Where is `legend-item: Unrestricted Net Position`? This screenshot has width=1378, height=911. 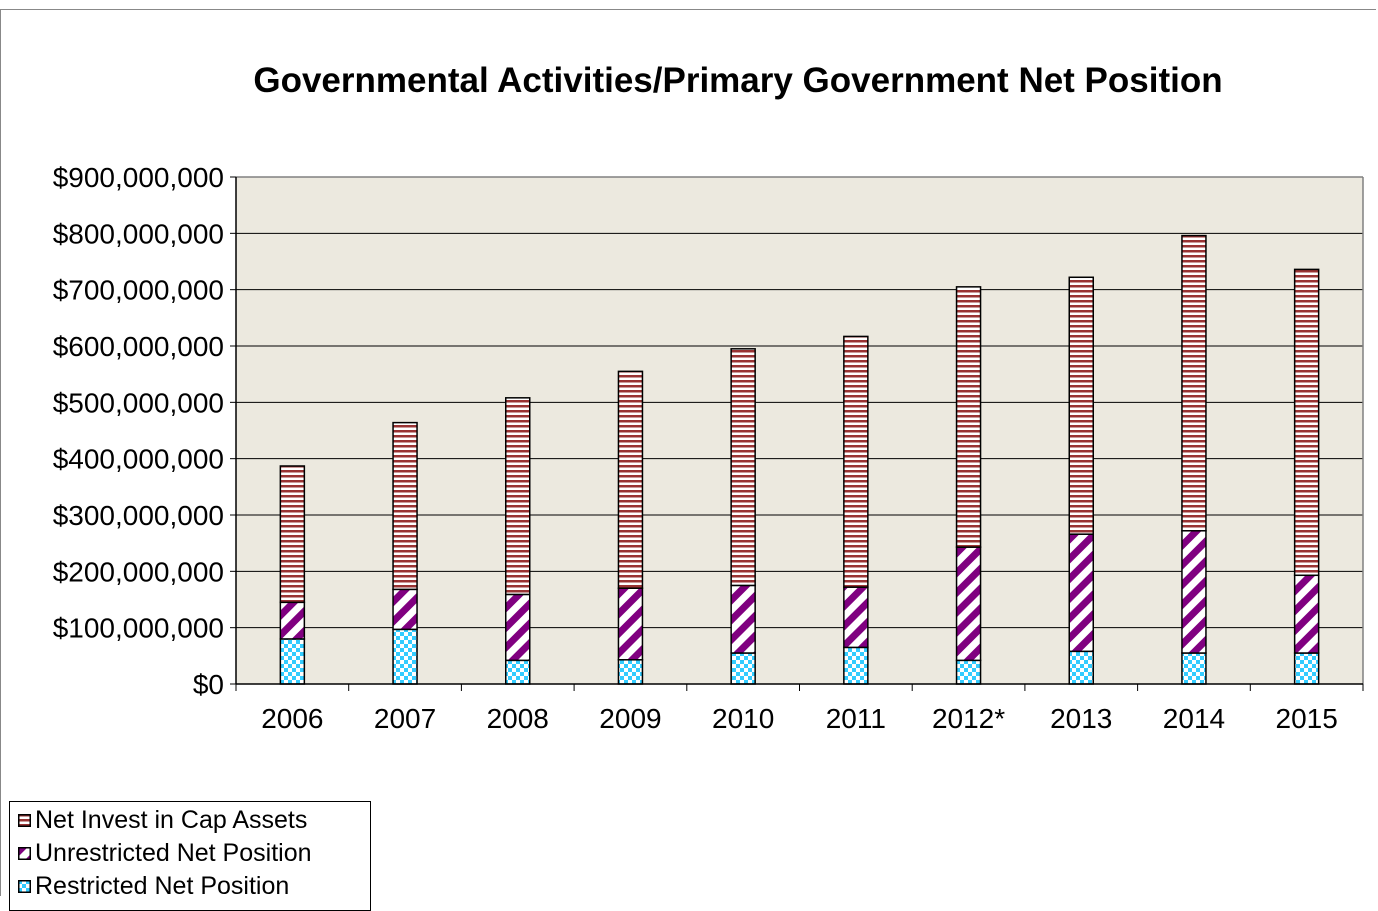 legend-item: Unrestricted Net Position is located at coordinates (194, 853).